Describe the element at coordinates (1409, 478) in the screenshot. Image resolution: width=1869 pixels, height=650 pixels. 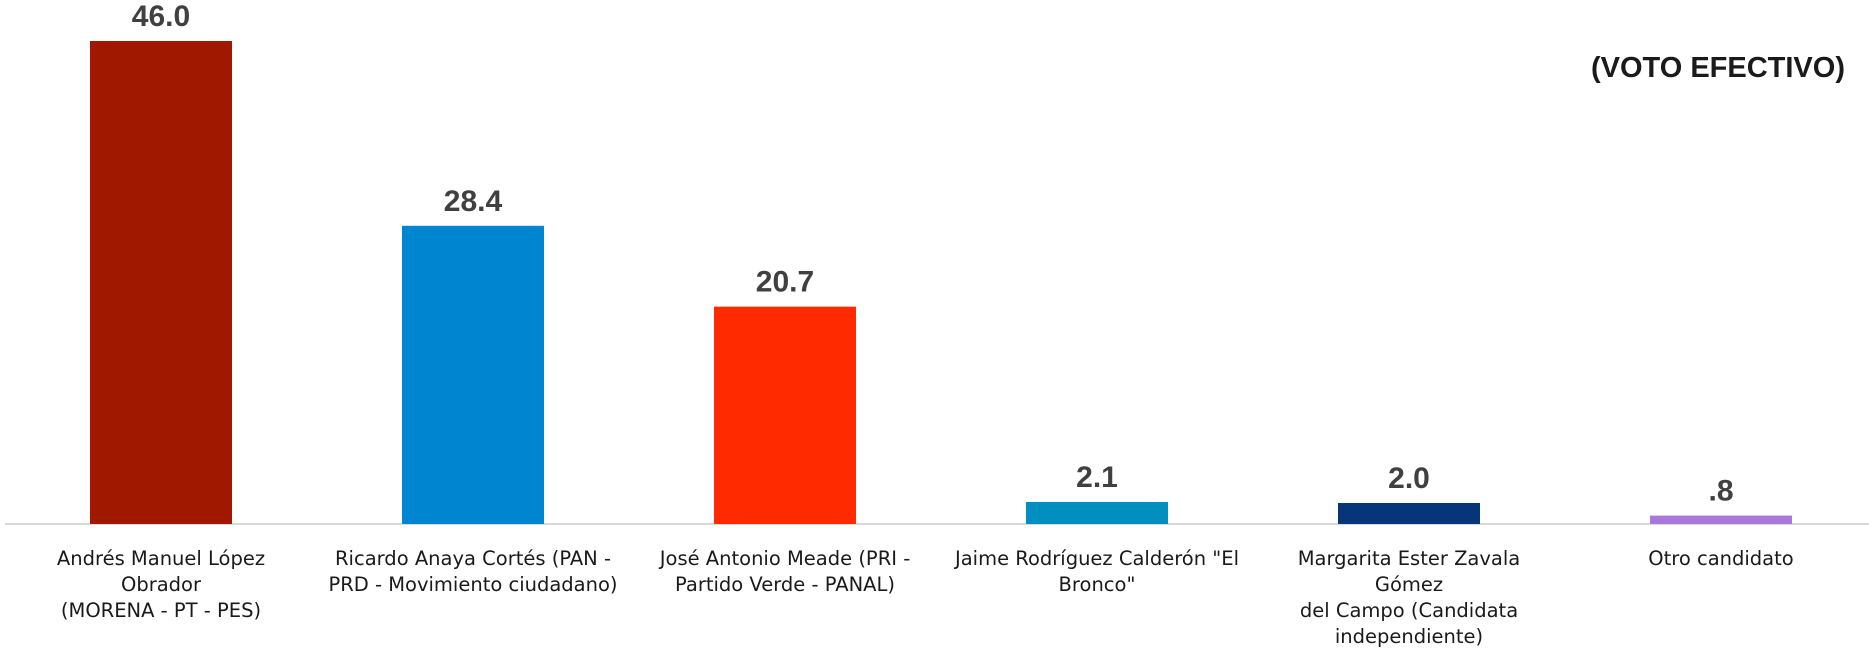
I see `data-label-5: 2.0` at that location.